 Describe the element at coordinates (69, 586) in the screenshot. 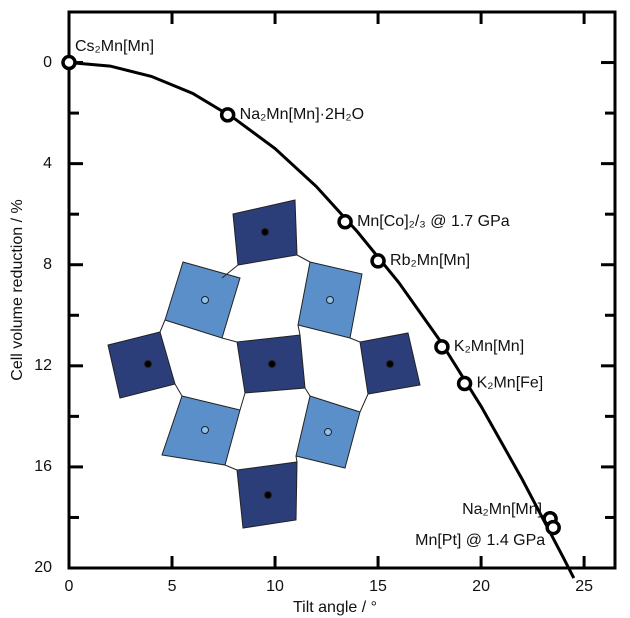

I see `x-tick-label: 0` at that location.